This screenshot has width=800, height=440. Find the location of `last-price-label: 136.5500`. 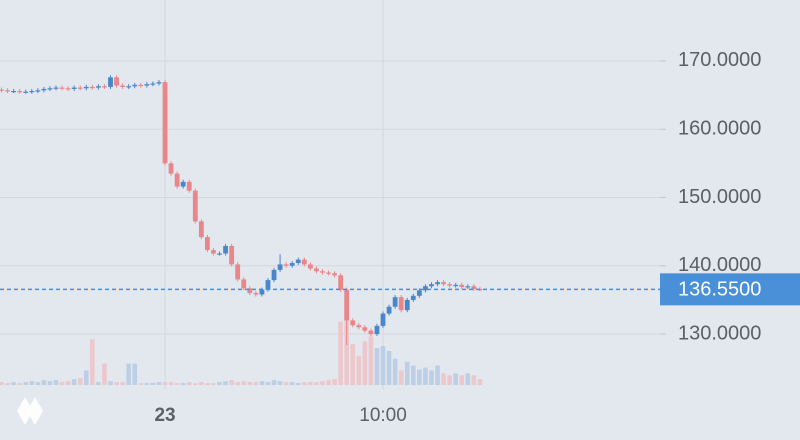

last-price-label: 136.5500 is located at coordinates (719, 290).